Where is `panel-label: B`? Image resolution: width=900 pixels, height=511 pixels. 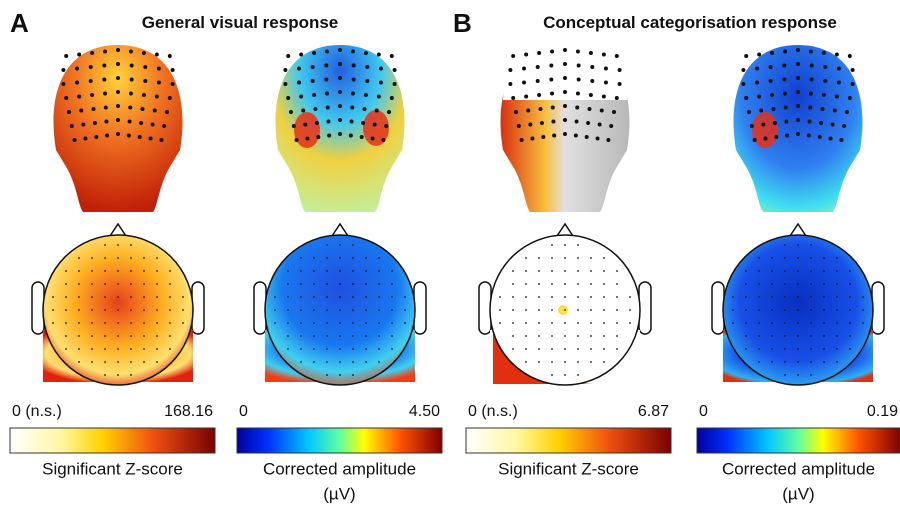 panel-label: B is located at coordinates (462, 23).